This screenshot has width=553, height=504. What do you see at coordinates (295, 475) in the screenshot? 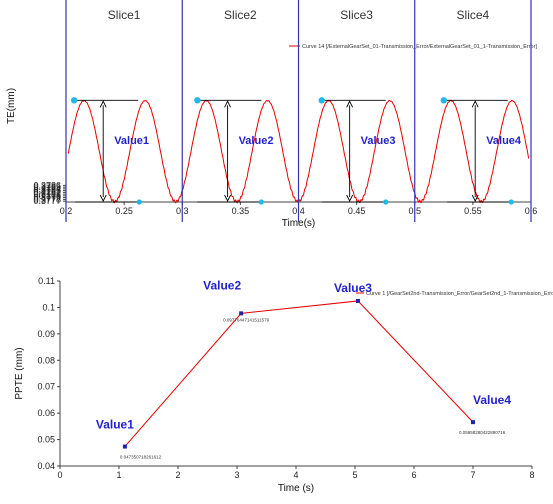
I see `x-tick-label: 4` at bounding box center [295, 475].